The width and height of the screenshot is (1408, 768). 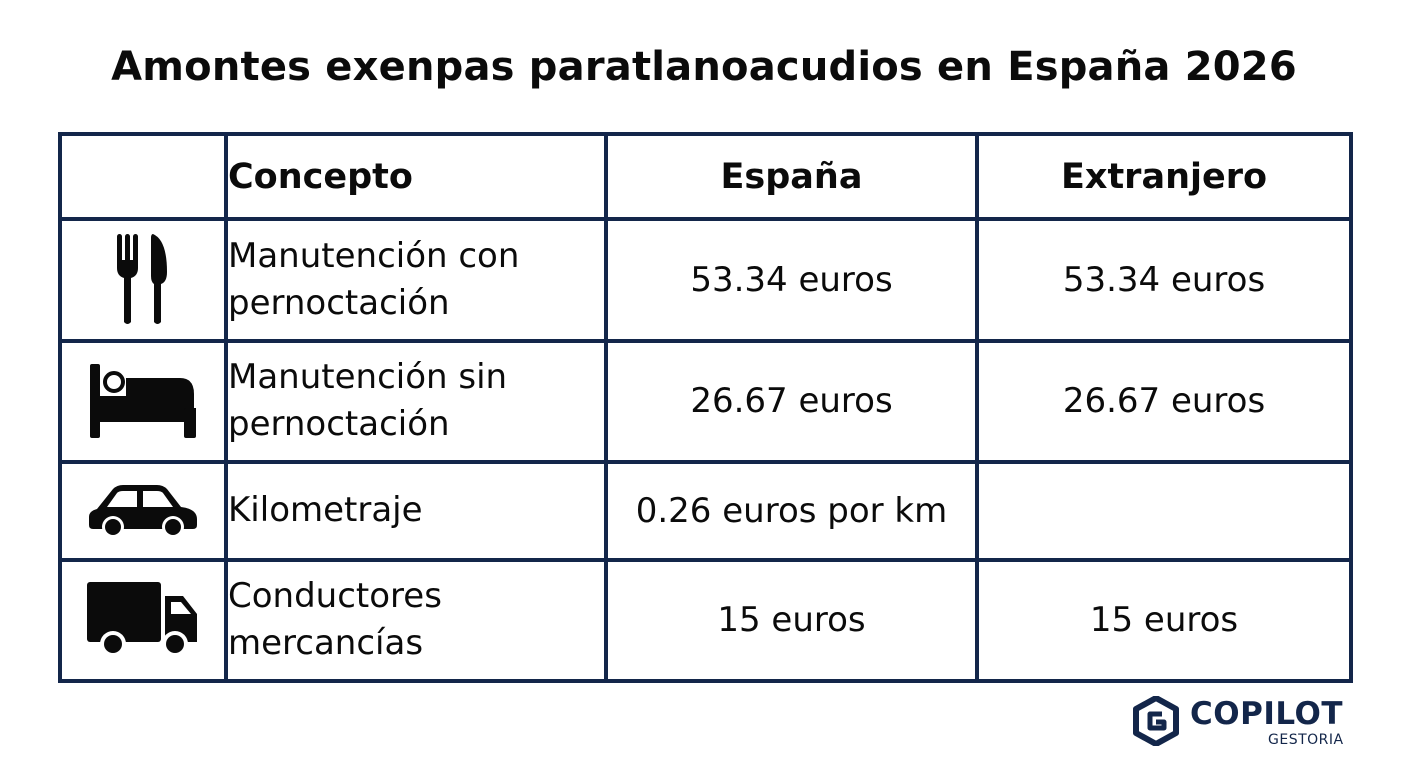 I want to click on spain-value: 26.67 euros, so click(x=791, y=401).